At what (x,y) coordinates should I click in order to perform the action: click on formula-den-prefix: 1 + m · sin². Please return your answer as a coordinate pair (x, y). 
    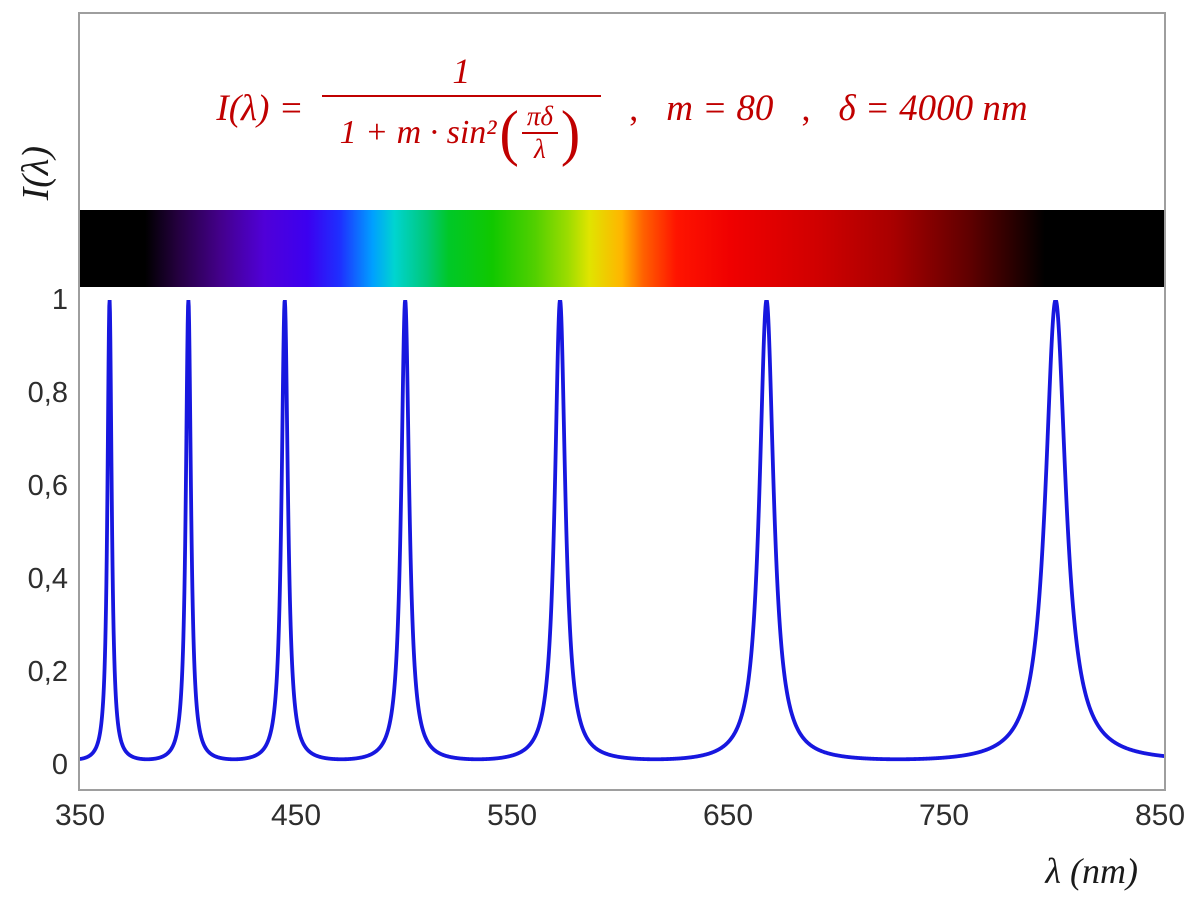
    Looking at the image, I should click on (418, 132).